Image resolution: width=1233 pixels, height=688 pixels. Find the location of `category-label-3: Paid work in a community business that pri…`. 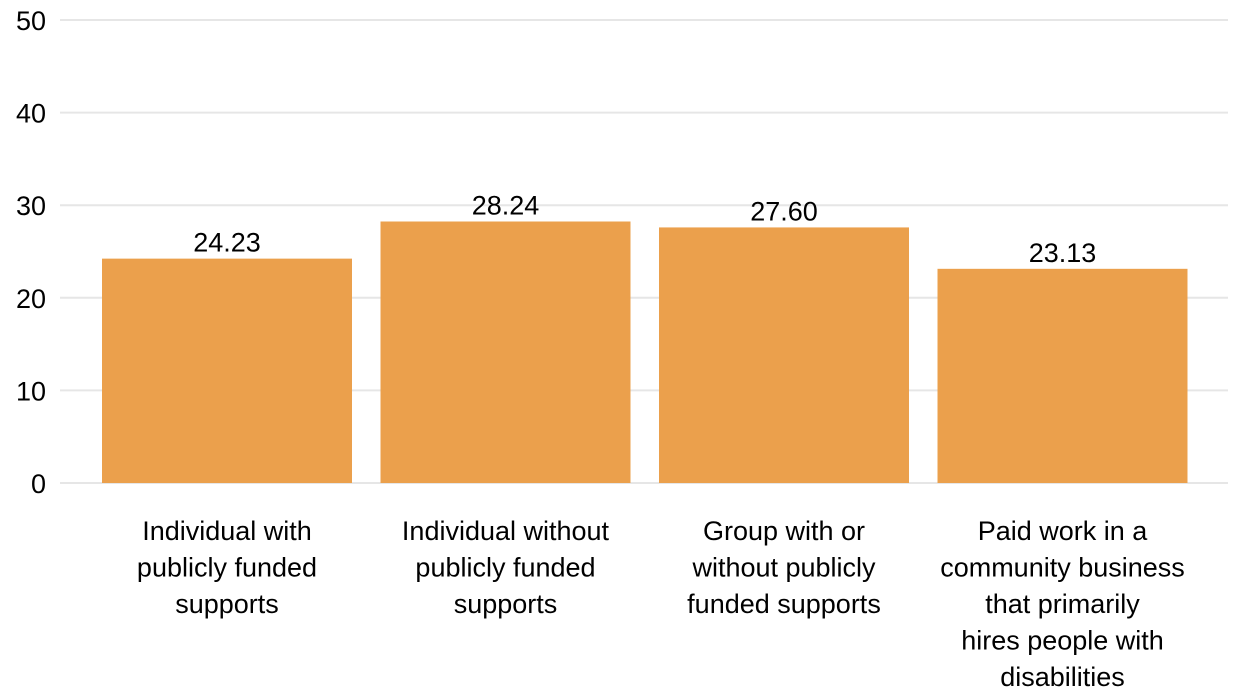

category-label-3: Paid work in a community business that pri… is located at coordinates (1062, 602).